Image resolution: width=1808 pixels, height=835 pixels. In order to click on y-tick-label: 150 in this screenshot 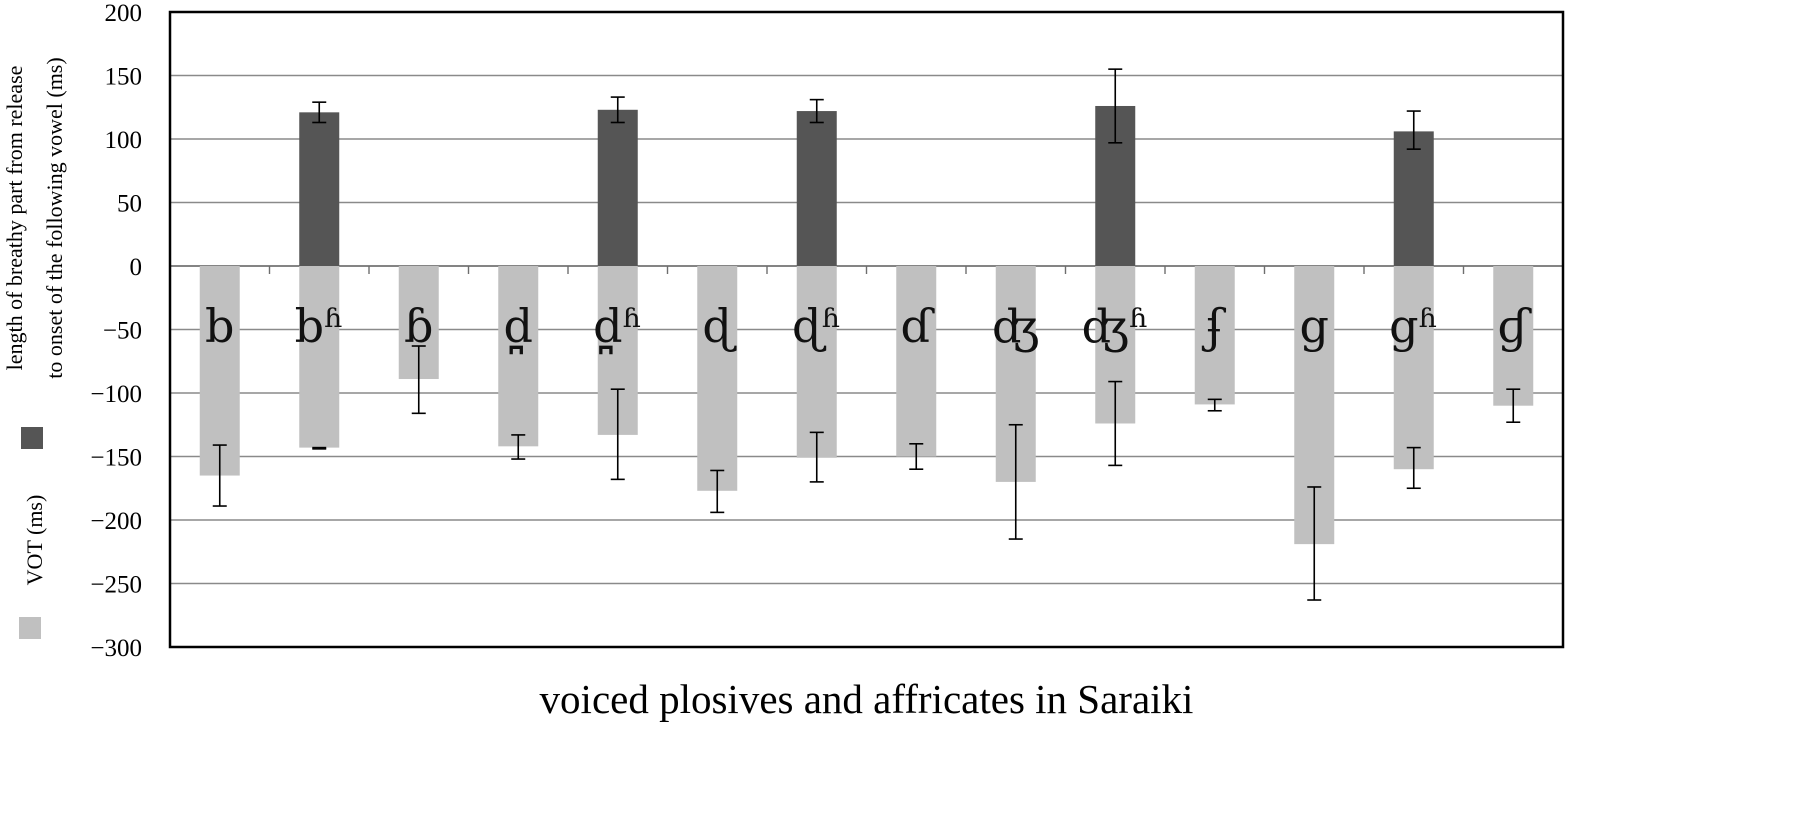, I will do `click(124, 77)`.